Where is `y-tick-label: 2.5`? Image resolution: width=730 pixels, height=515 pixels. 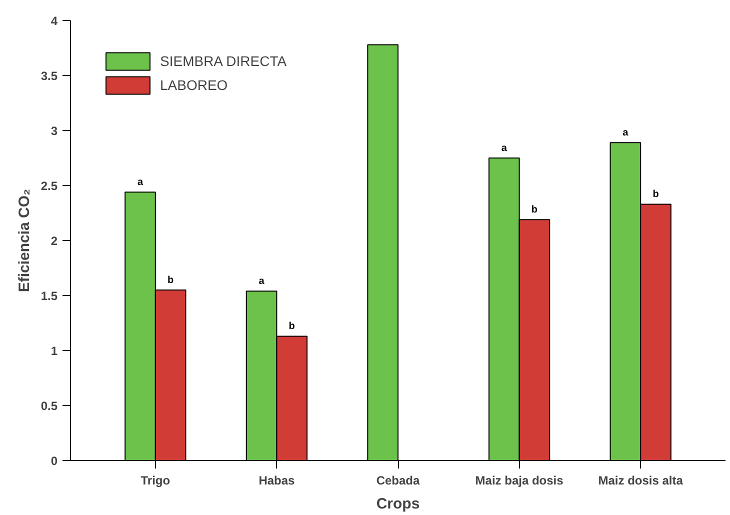
y-tick-label: 2.5 is located at coordinates (49, 186).